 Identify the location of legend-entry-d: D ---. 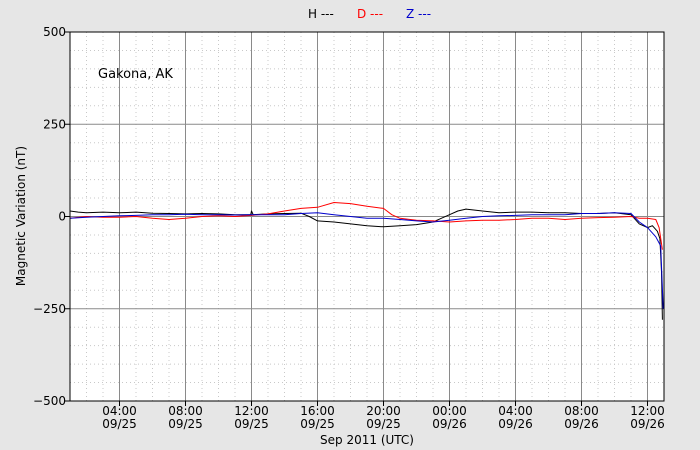
(370, 14).